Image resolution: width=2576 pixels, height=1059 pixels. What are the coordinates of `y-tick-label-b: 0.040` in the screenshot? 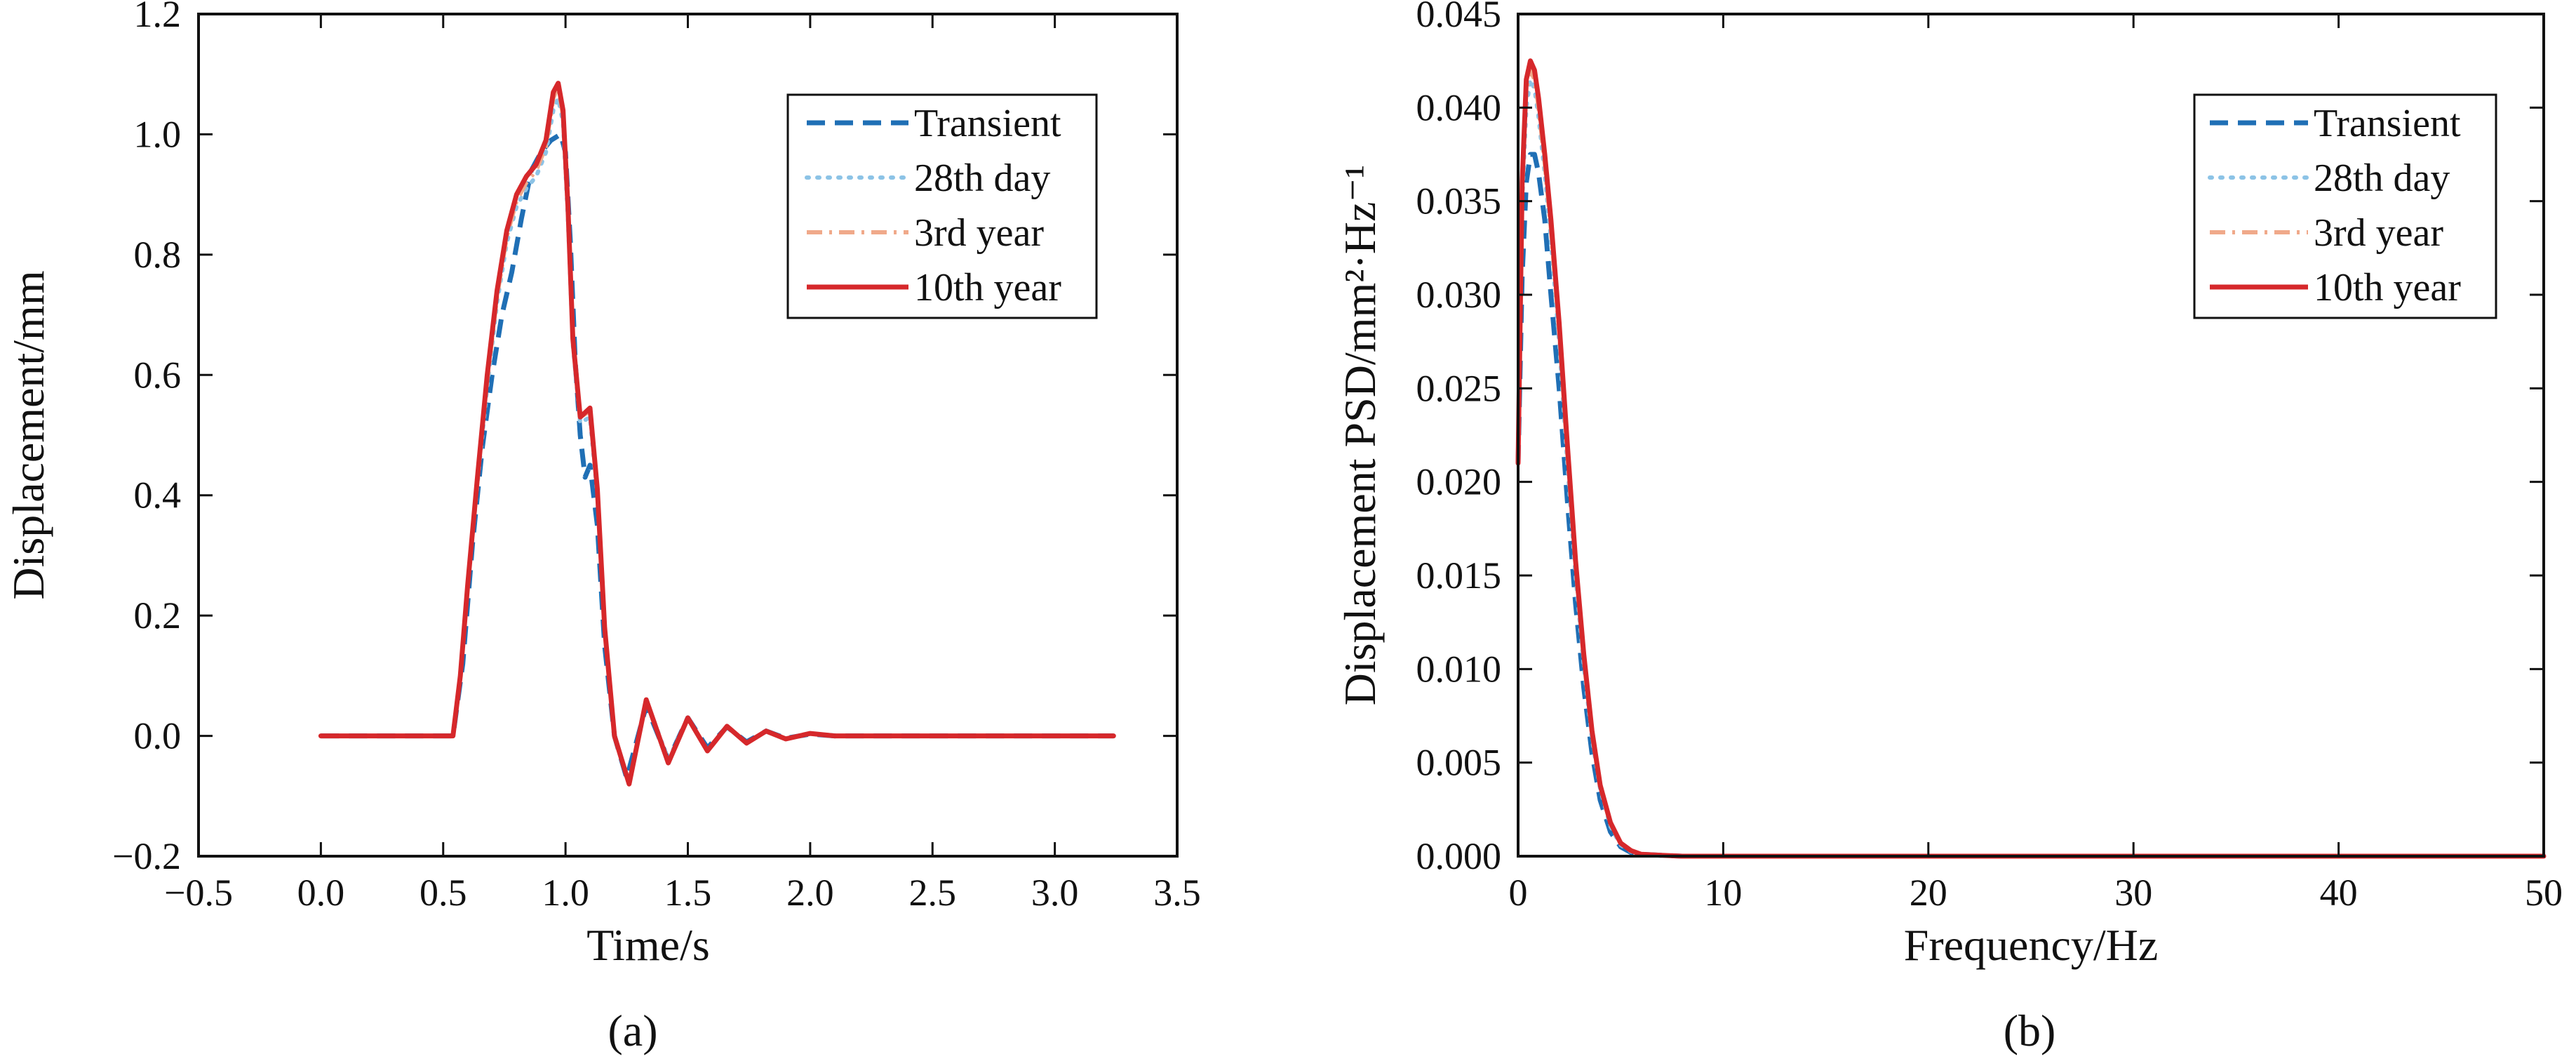 It's located at (1459, 107).